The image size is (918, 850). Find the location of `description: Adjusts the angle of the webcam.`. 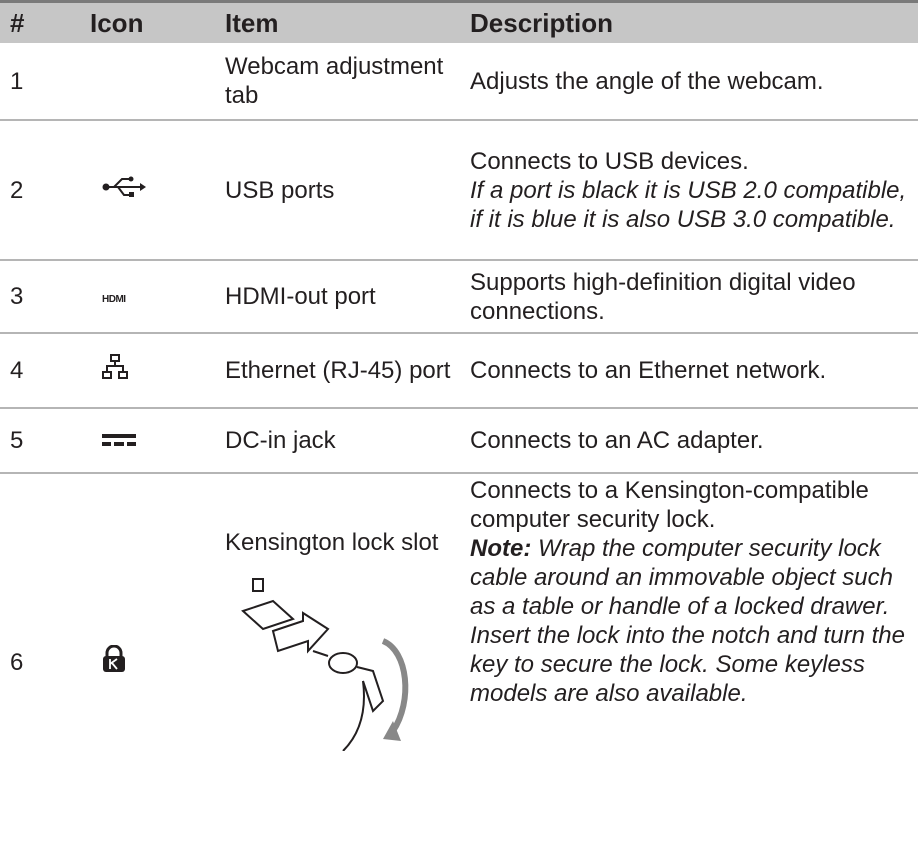

description: Adjusts the angle of the webcam. is located at coordinates (689, 82).